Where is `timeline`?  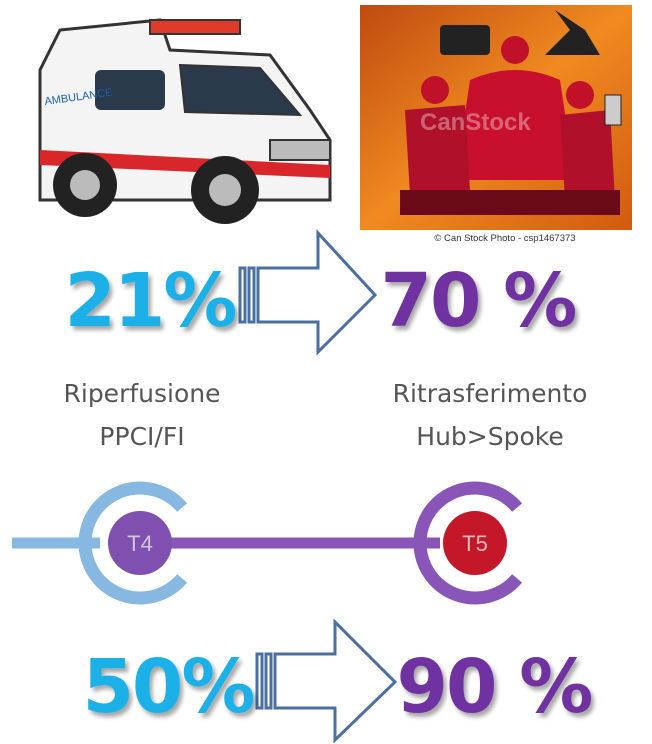
timeline is located at coordinates (267, 543).